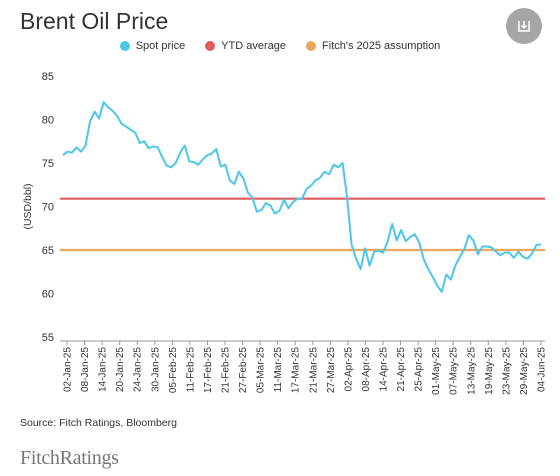 This screenshot has height=476, width=560. What do you see at coordinates (278, 370) in the screenshot?
I see `x-tick-label: 11-Mar-25` at bounding box center [278, 370].